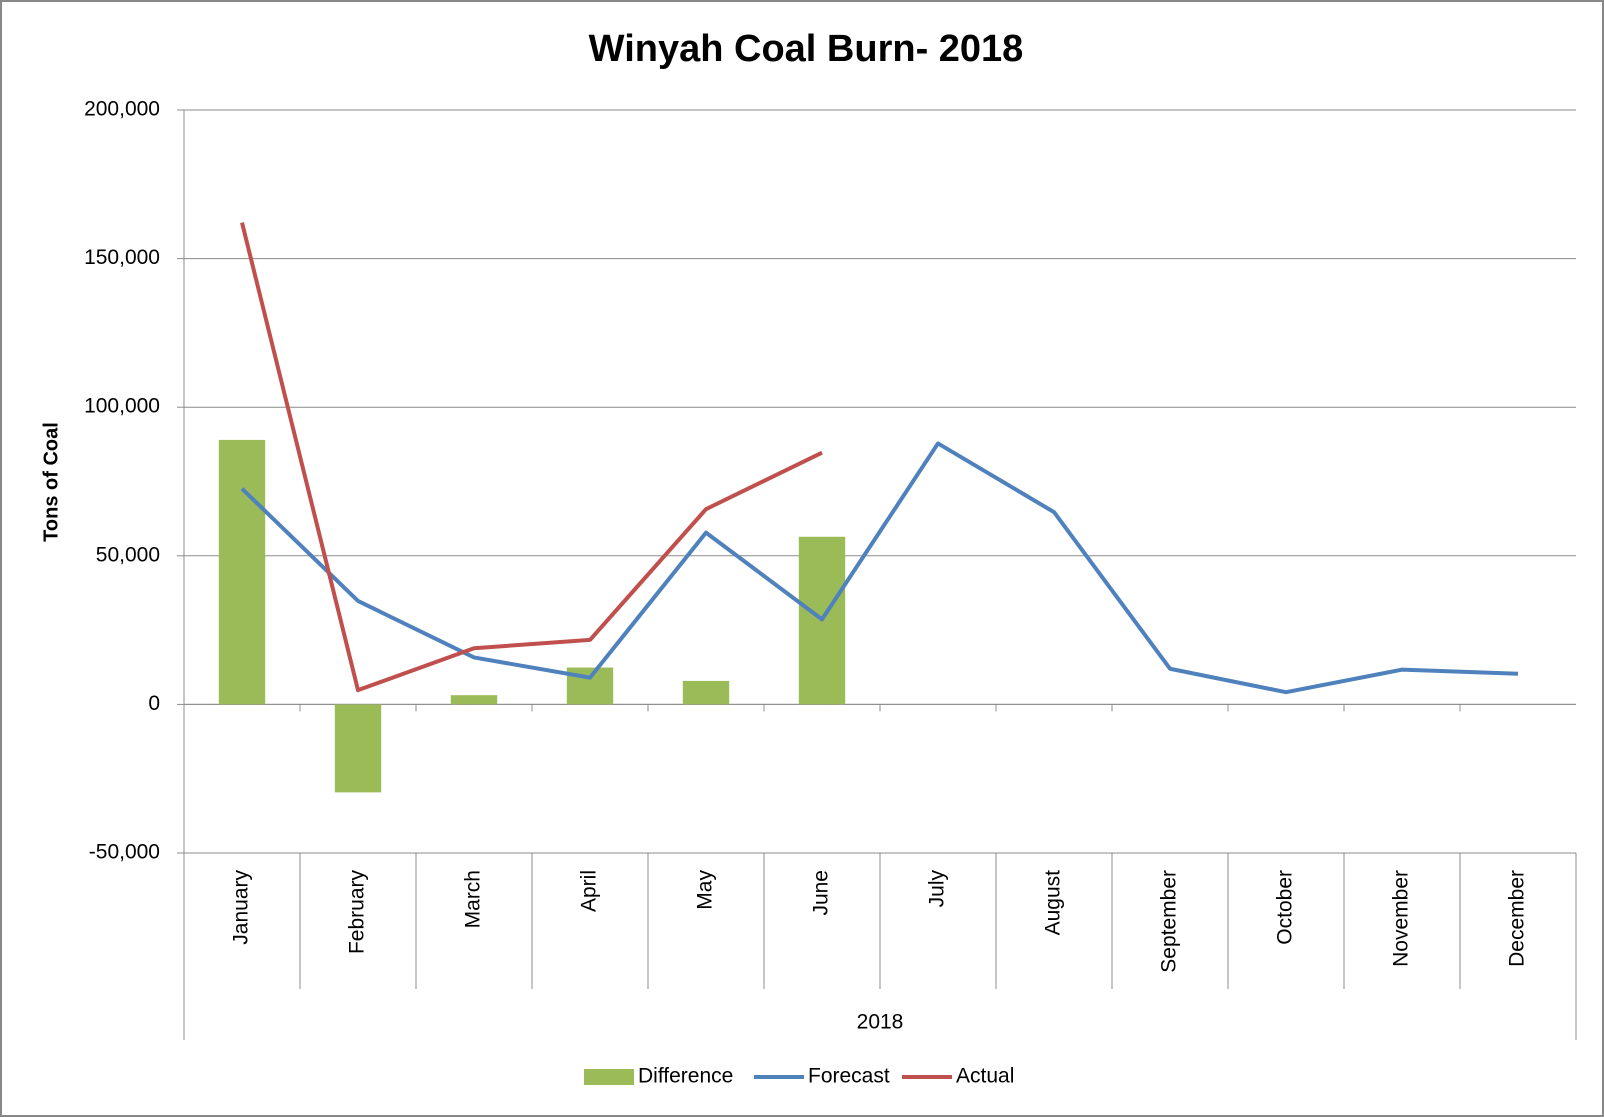 The height and width of the screenshot is (1117, 1604). What do you see at coordinates (122, 109) in the screenshot?
I see `y-tick-label: 200,000` at bounding box center [122, 109].